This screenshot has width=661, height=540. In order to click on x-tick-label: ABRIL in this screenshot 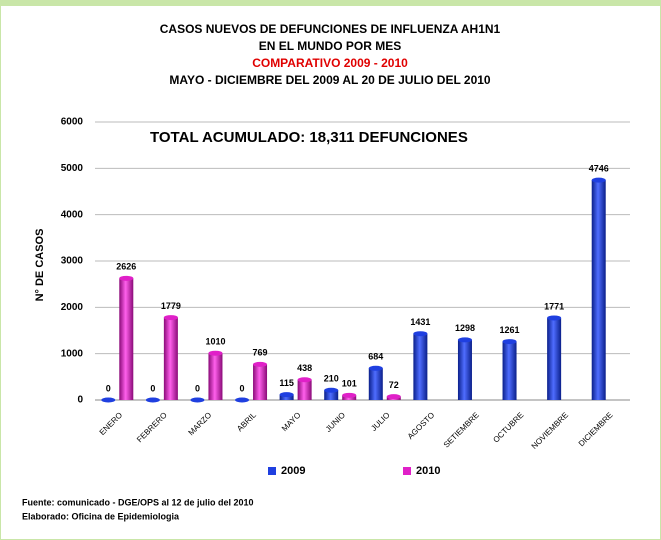, I will do `click(246, 421)`.